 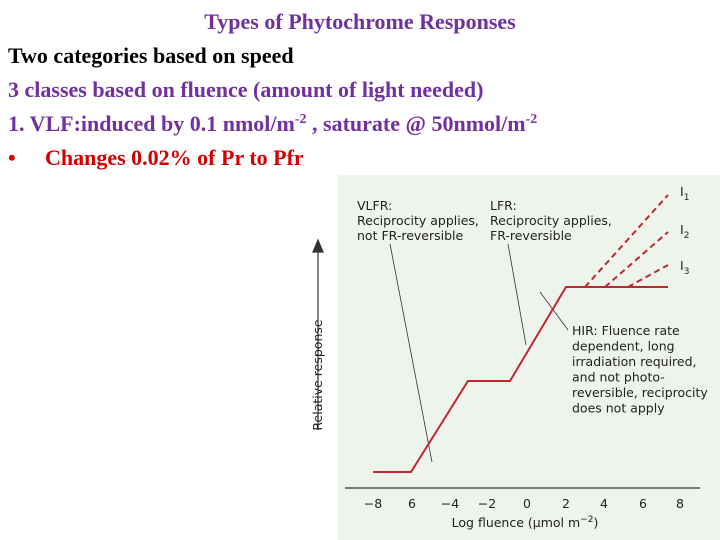 I want to click on text-part: , saturate @ 50nmol/m, so click(x=416, y=123).